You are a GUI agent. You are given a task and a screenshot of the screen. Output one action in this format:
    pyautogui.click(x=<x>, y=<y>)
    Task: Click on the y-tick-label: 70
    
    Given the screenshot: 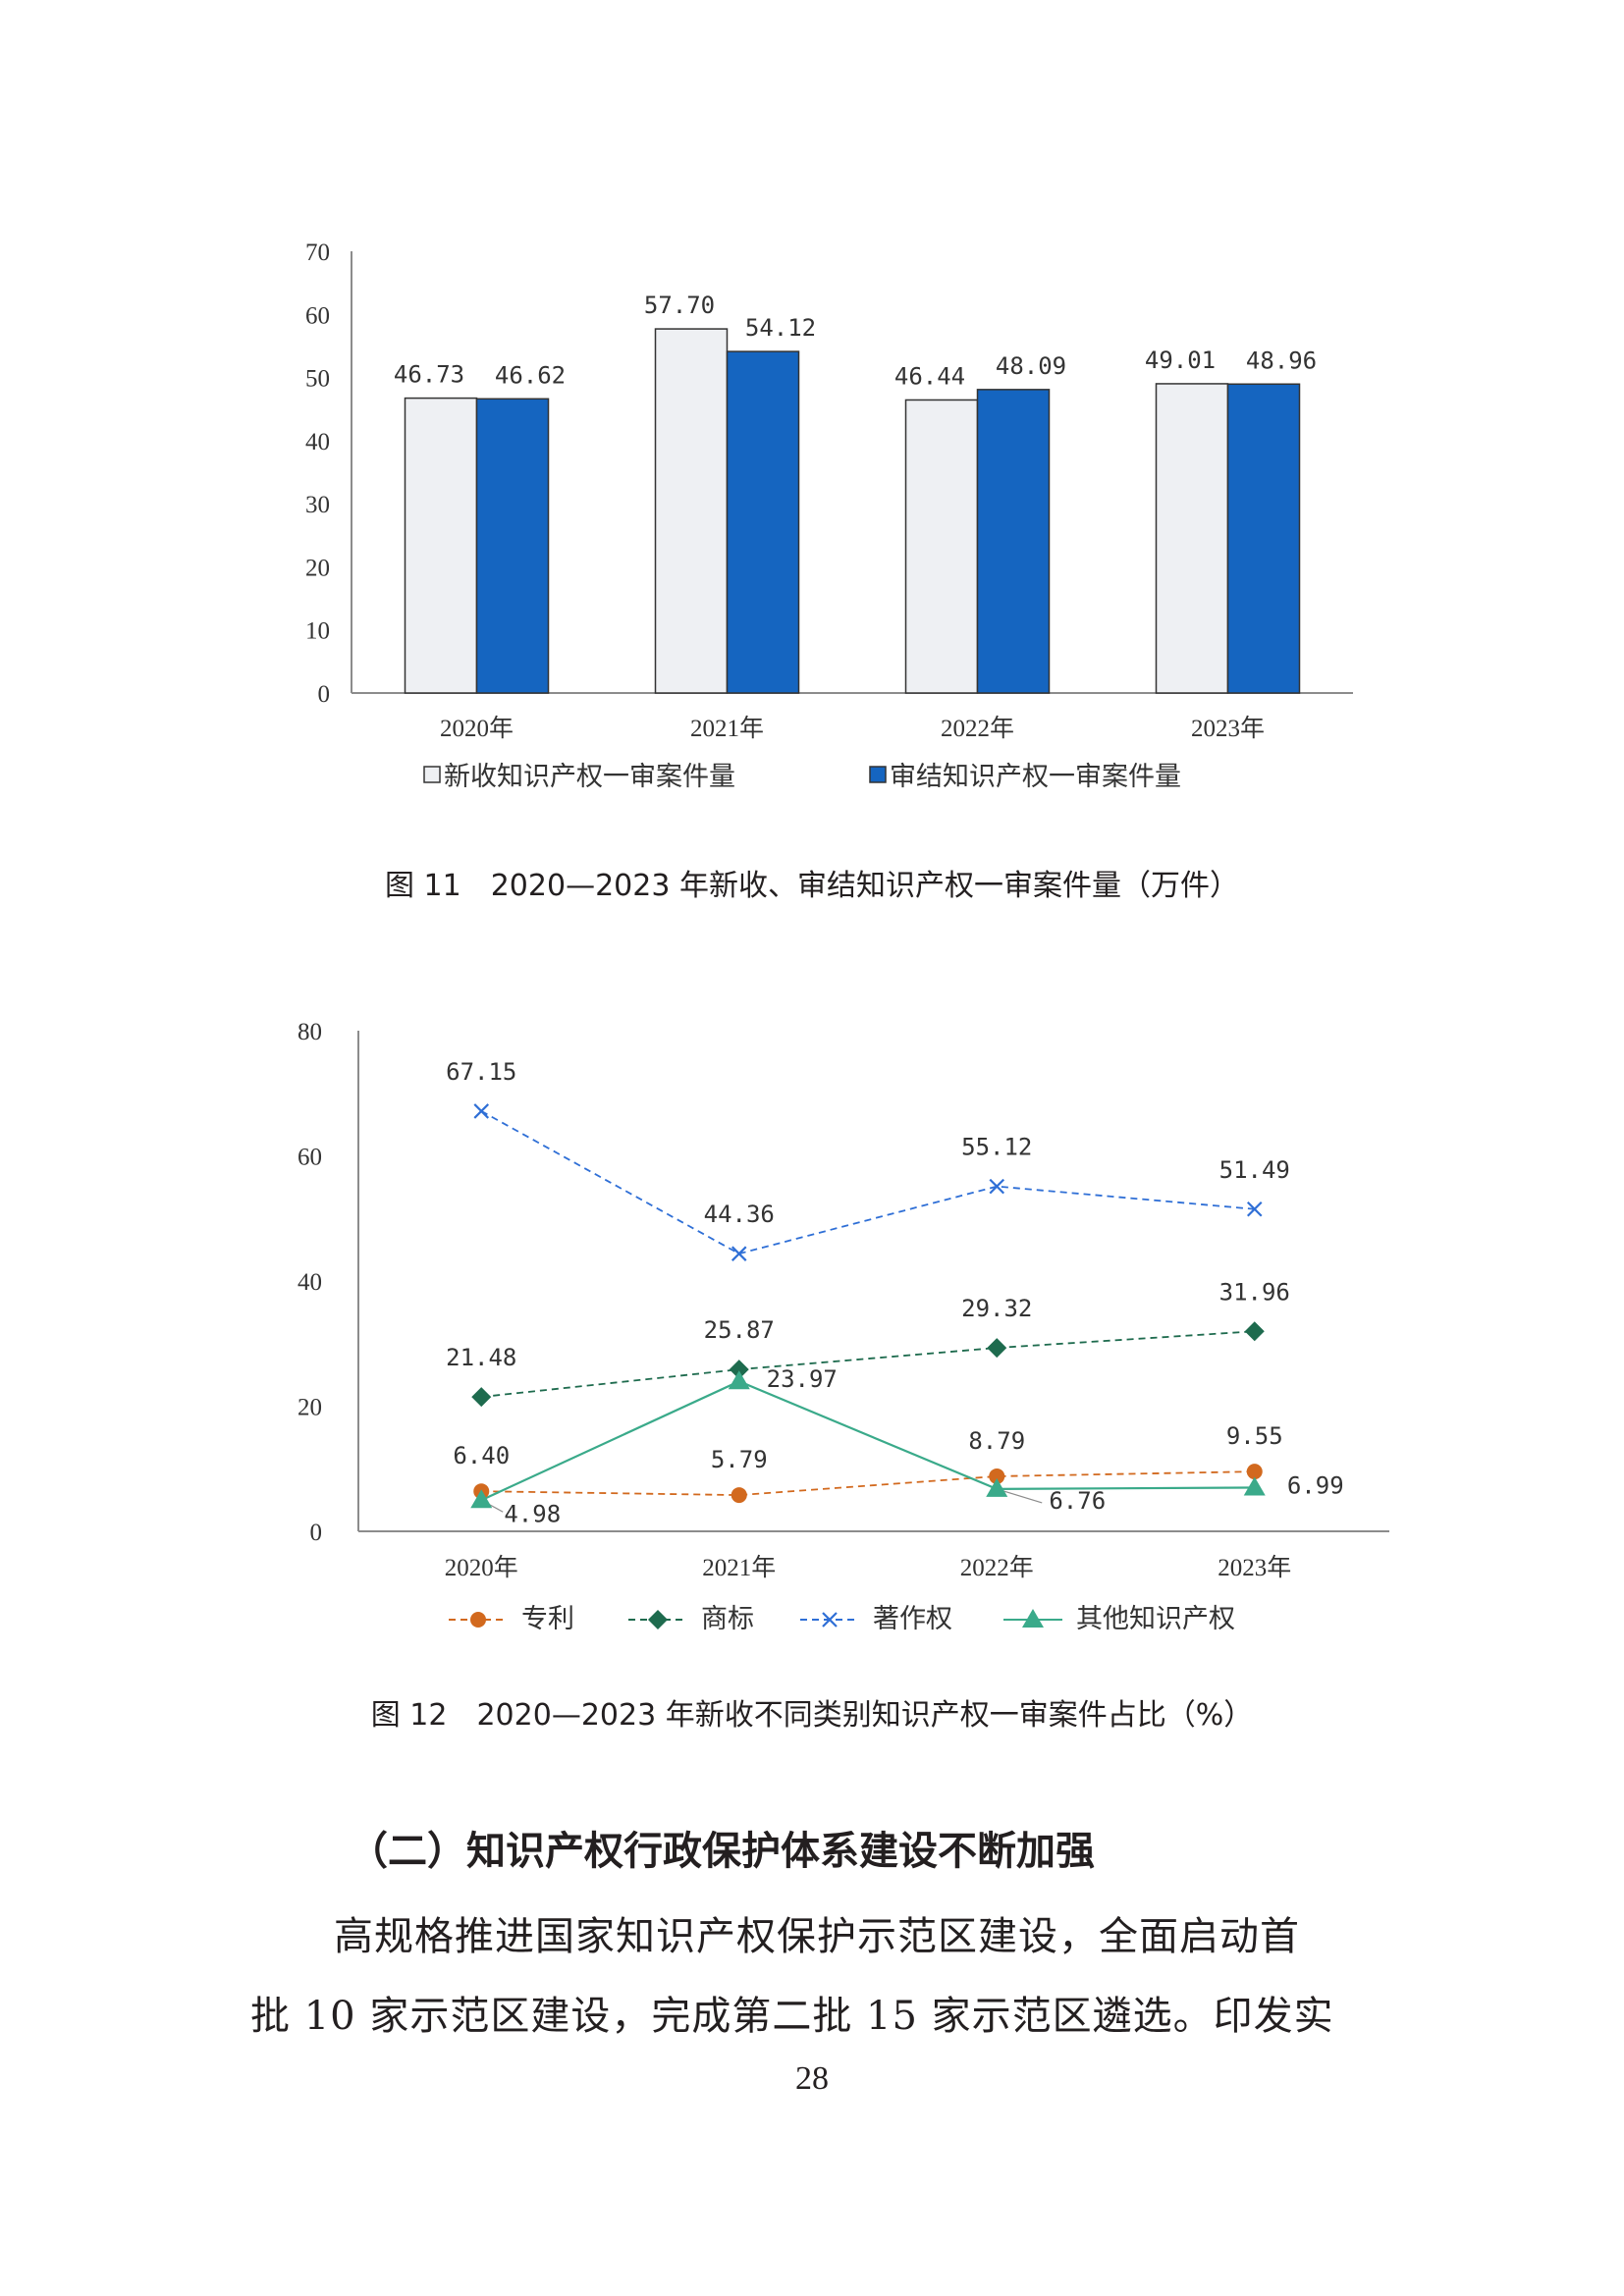 What is the action you would take?
    pyautogui.click(x=317, y=253)
    